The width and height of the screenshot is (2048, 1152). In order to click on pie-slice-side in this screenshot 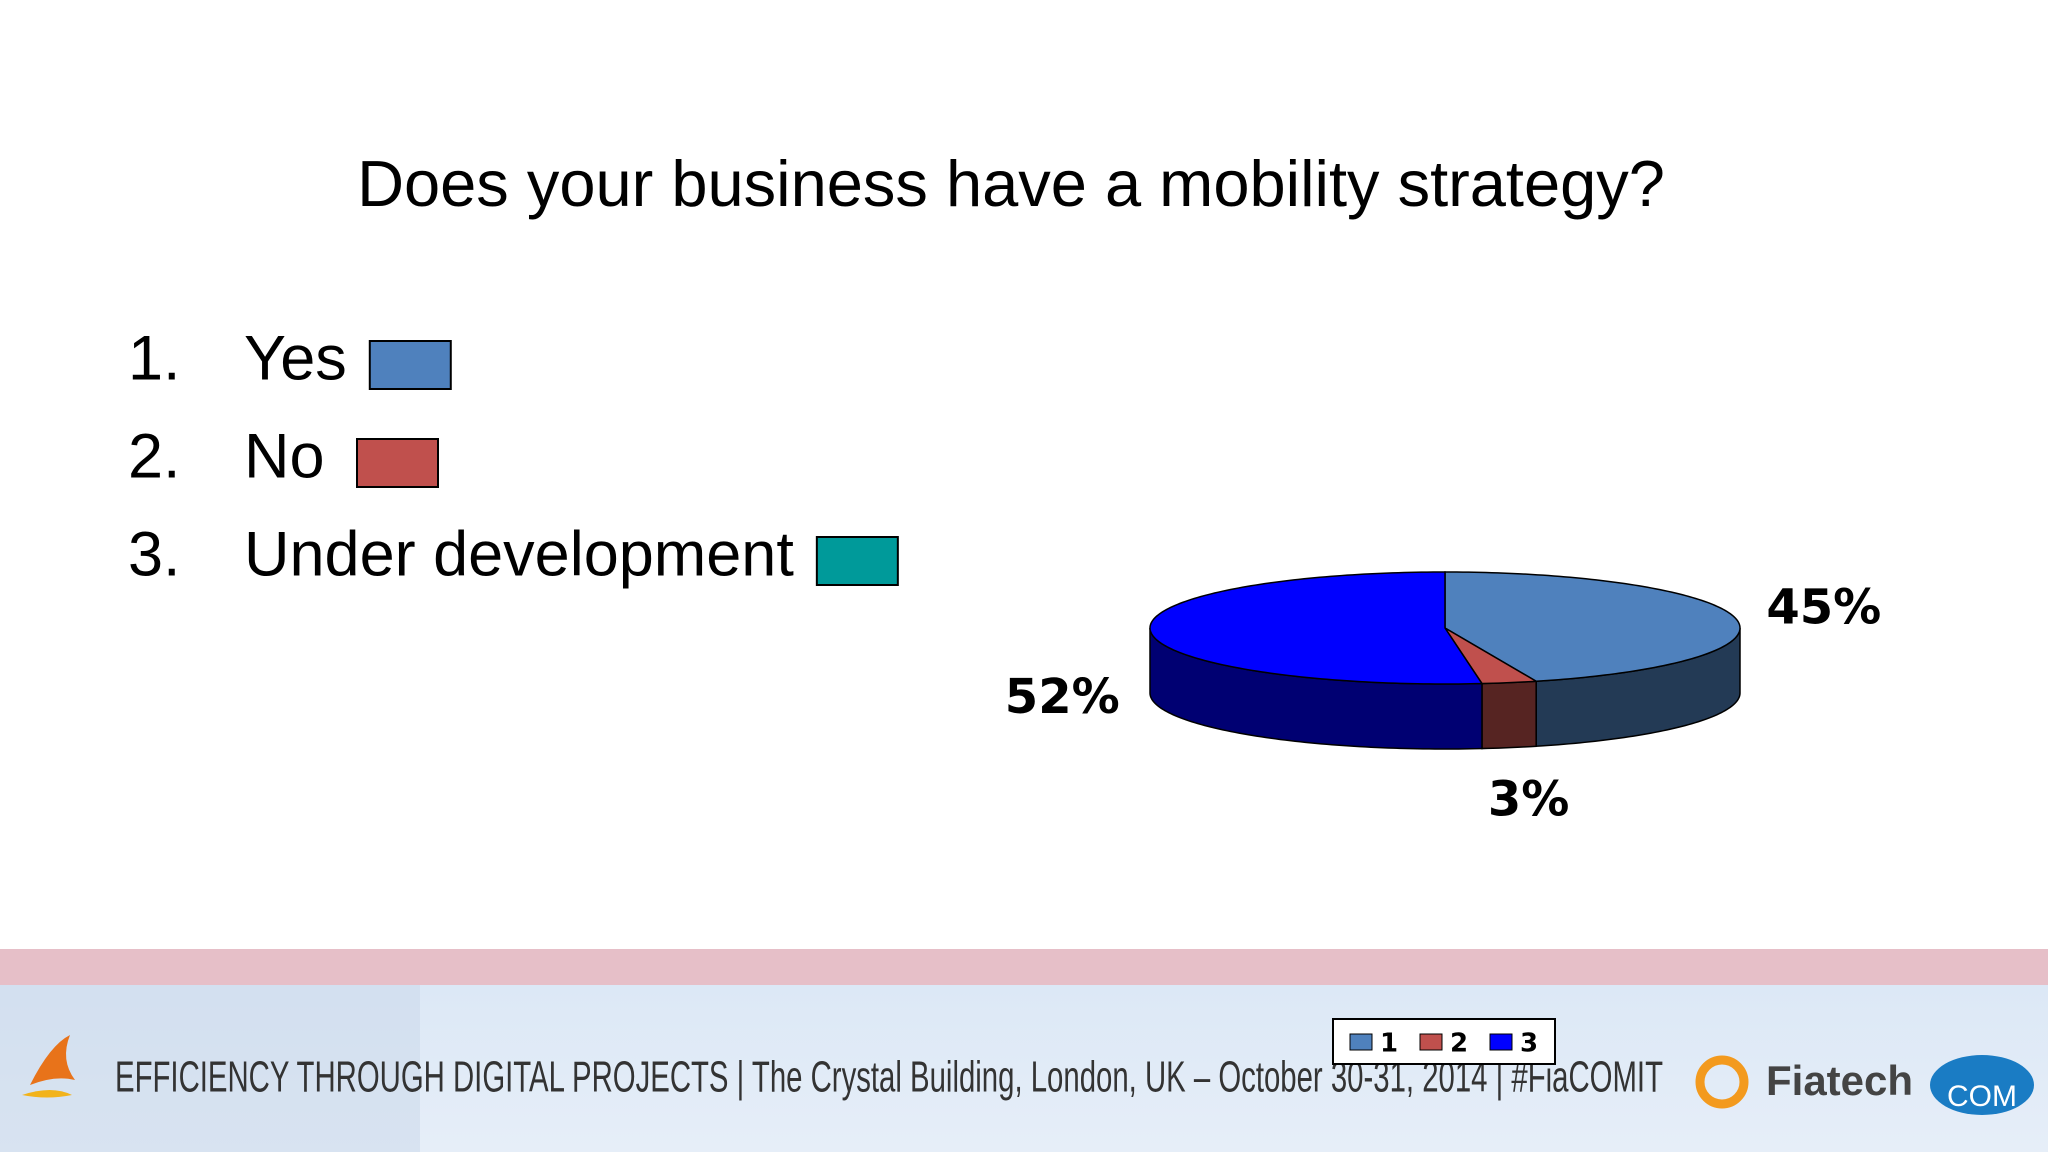, I will do `click(1509, 715)`.